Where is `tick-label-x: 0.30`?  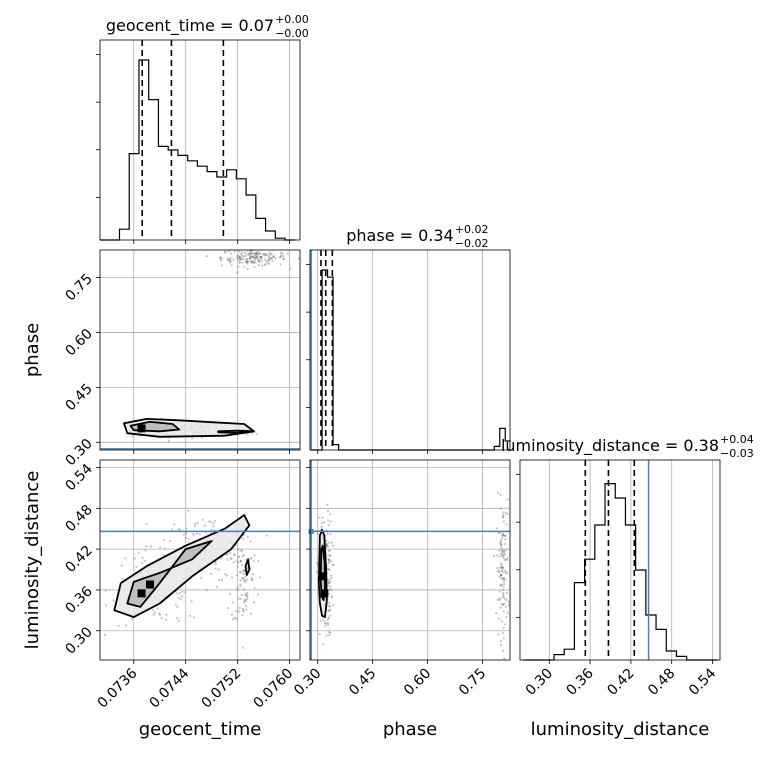
tick-label-x: 0.30 is located at coordinates (539, 682).